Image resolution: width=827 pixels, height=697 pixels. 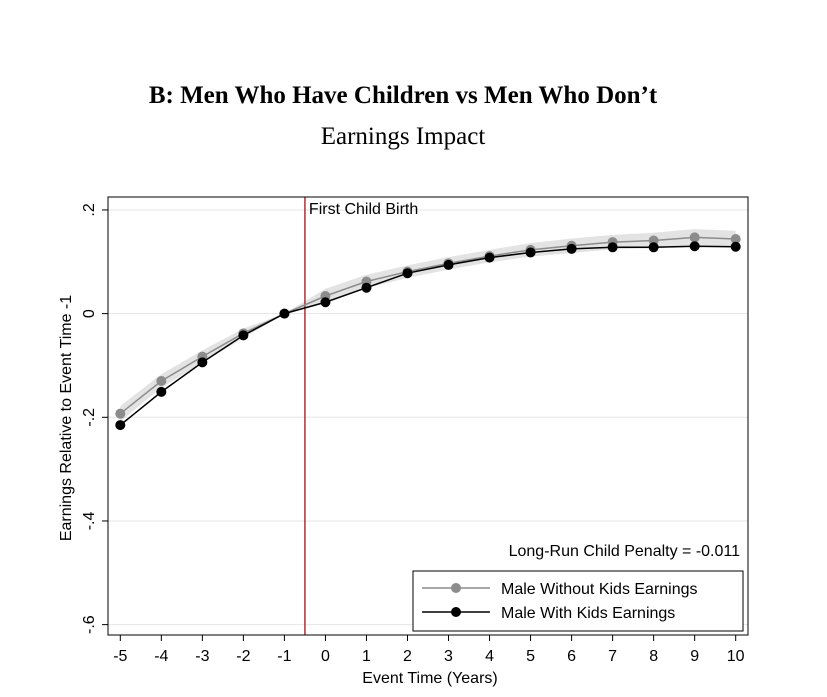 I want to click on y-axis-ticks: .2 0 -.2 -.4 -.6, so click(x=94, y=418).